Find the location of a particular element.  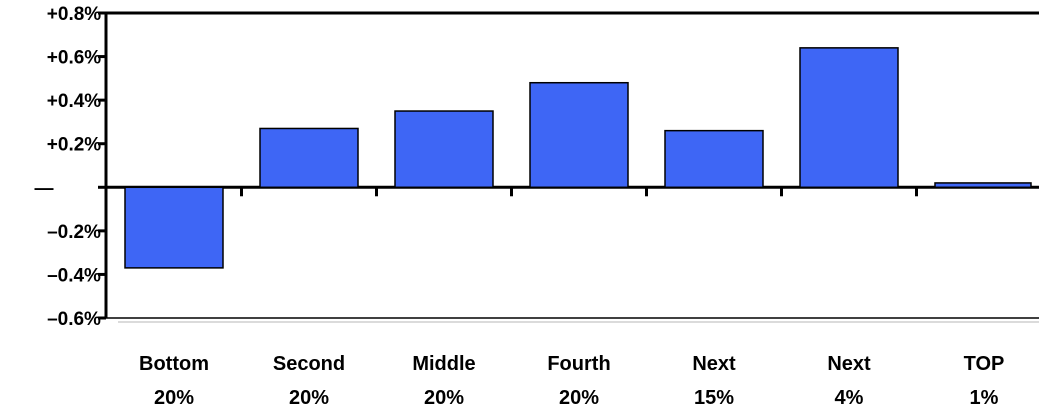

y-tick-label-2: +0.4% is located at coordinates (74, 101).